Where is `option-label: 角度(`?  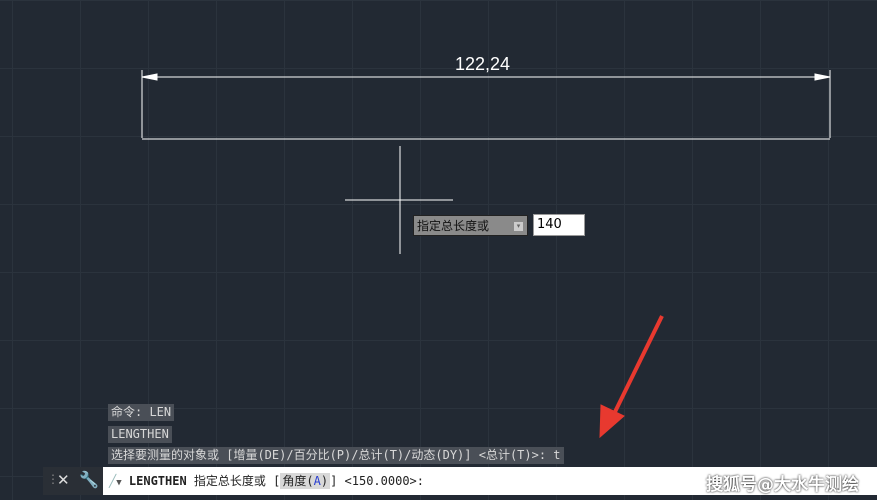 option-label: 角度( is located at coordinates (298, 481).